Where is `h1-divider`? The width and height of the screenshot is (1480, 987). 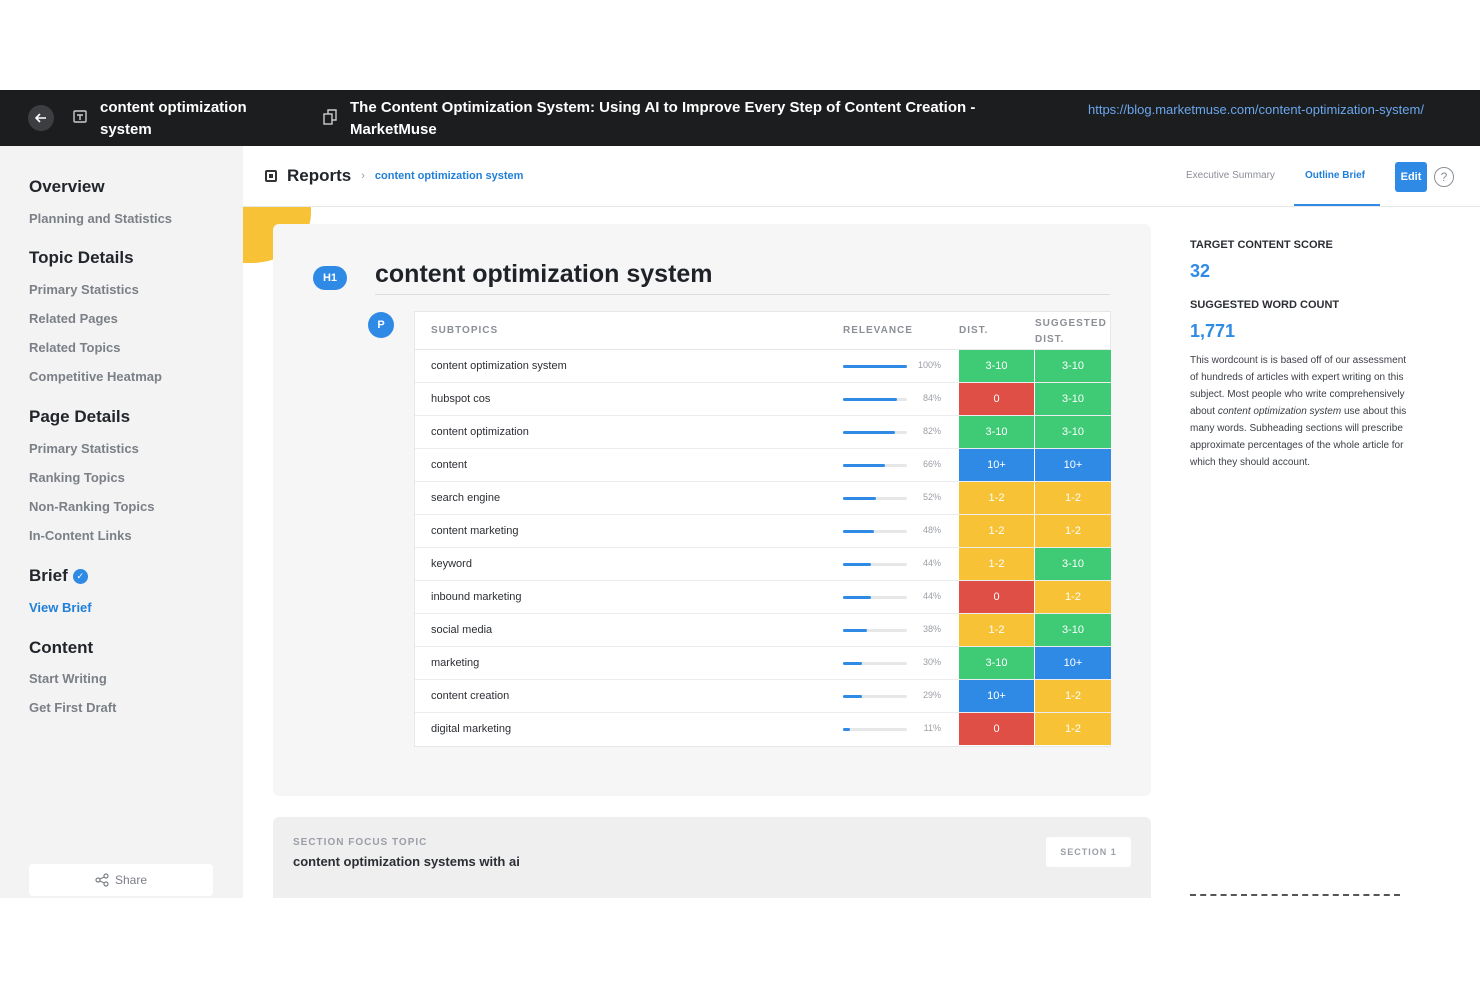 h1-divider is located at coordinates (742, 294).